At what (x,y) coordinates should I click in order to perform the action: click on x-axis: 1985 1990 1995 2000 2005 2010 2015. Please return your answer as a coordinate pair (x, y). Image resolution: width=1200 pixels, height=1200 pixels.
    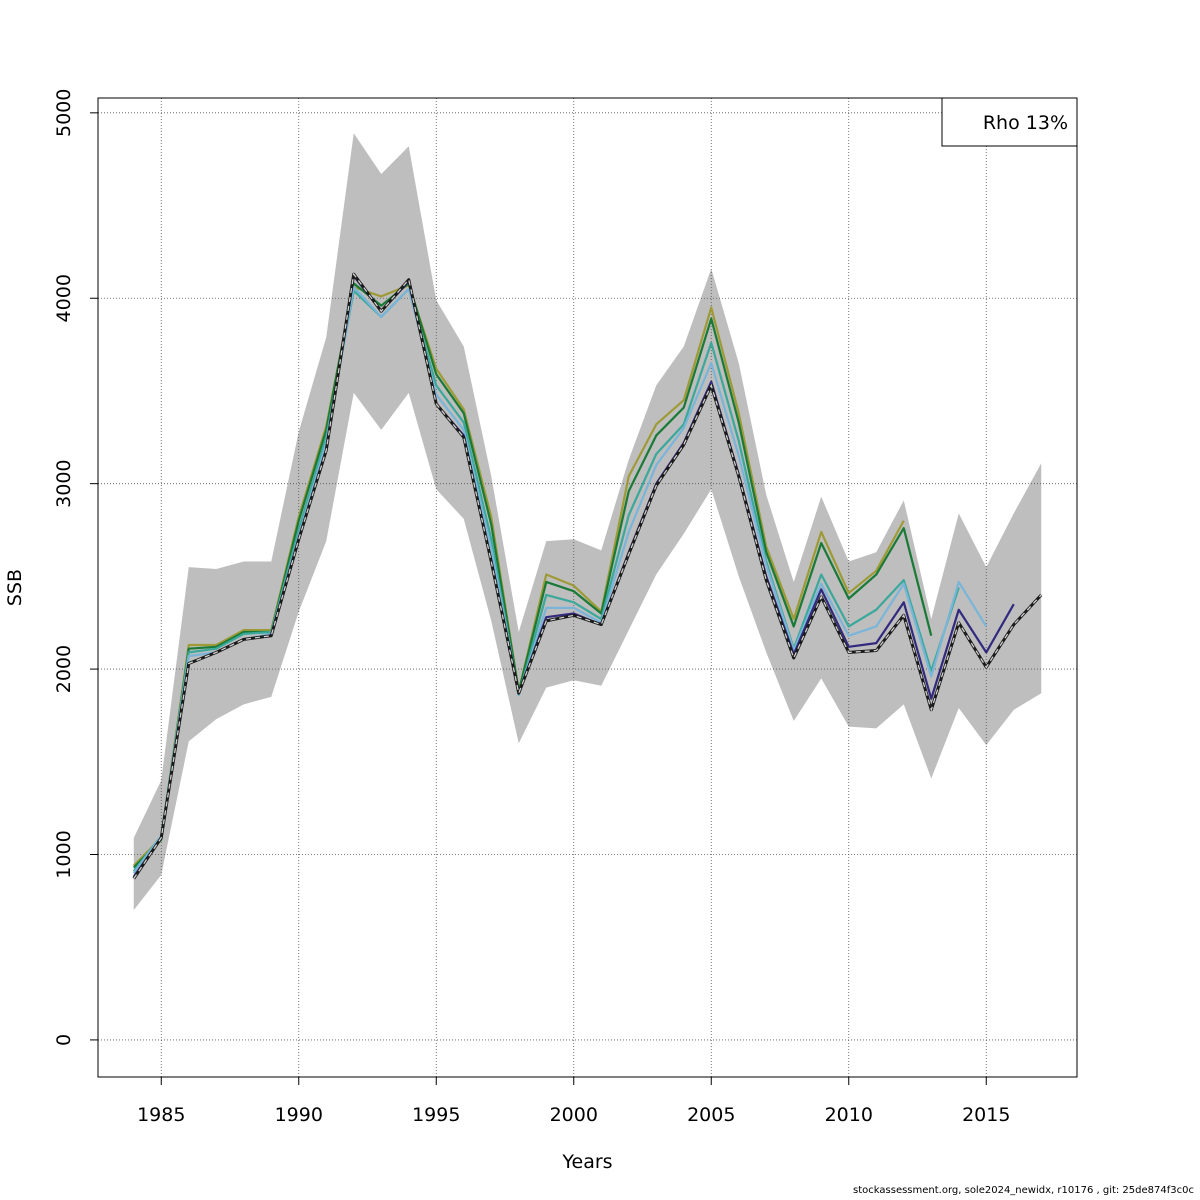
    Looking at the image, I should click on (573, 1101).